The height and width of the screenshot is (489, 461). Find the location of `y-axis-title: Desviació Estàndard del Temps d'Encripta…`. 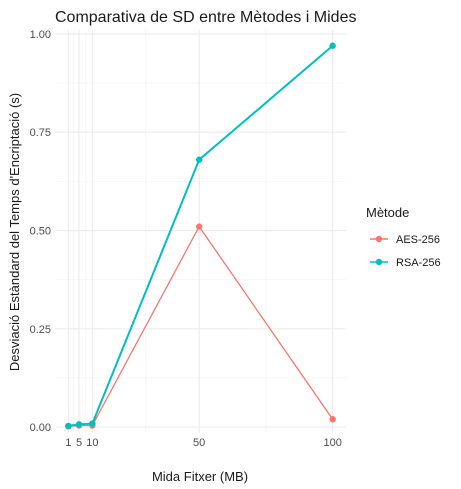

y-axis-title: Desviació Estàndard del Temps d'Encripta… is located at coordinates (14, 232).